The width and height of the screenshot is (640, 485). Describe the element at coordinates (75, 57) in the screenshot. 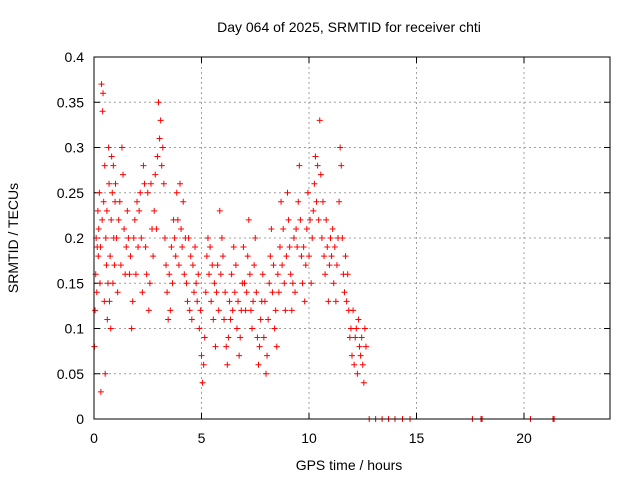

I see `y-tick-label: 0.4` at that location.